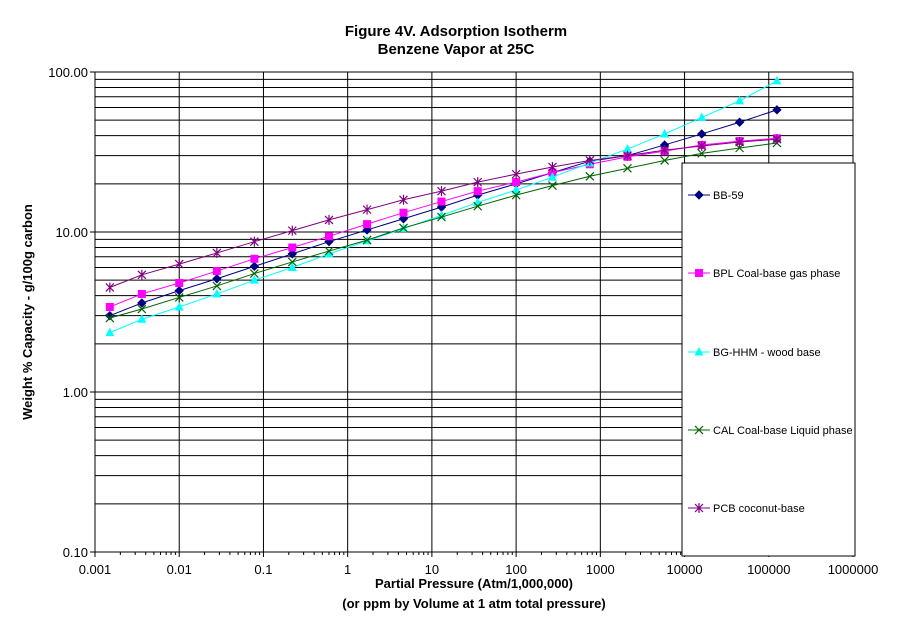 This screenshot has height=623, width=912. I want to click on y-axis-title: Weight % Capacity - g/100g carbon, so click(27, 312).